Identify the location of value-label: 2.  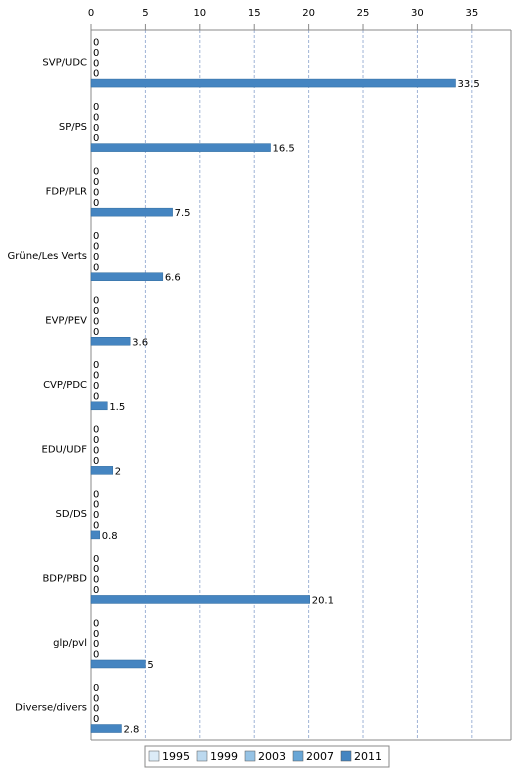
(118, 471).